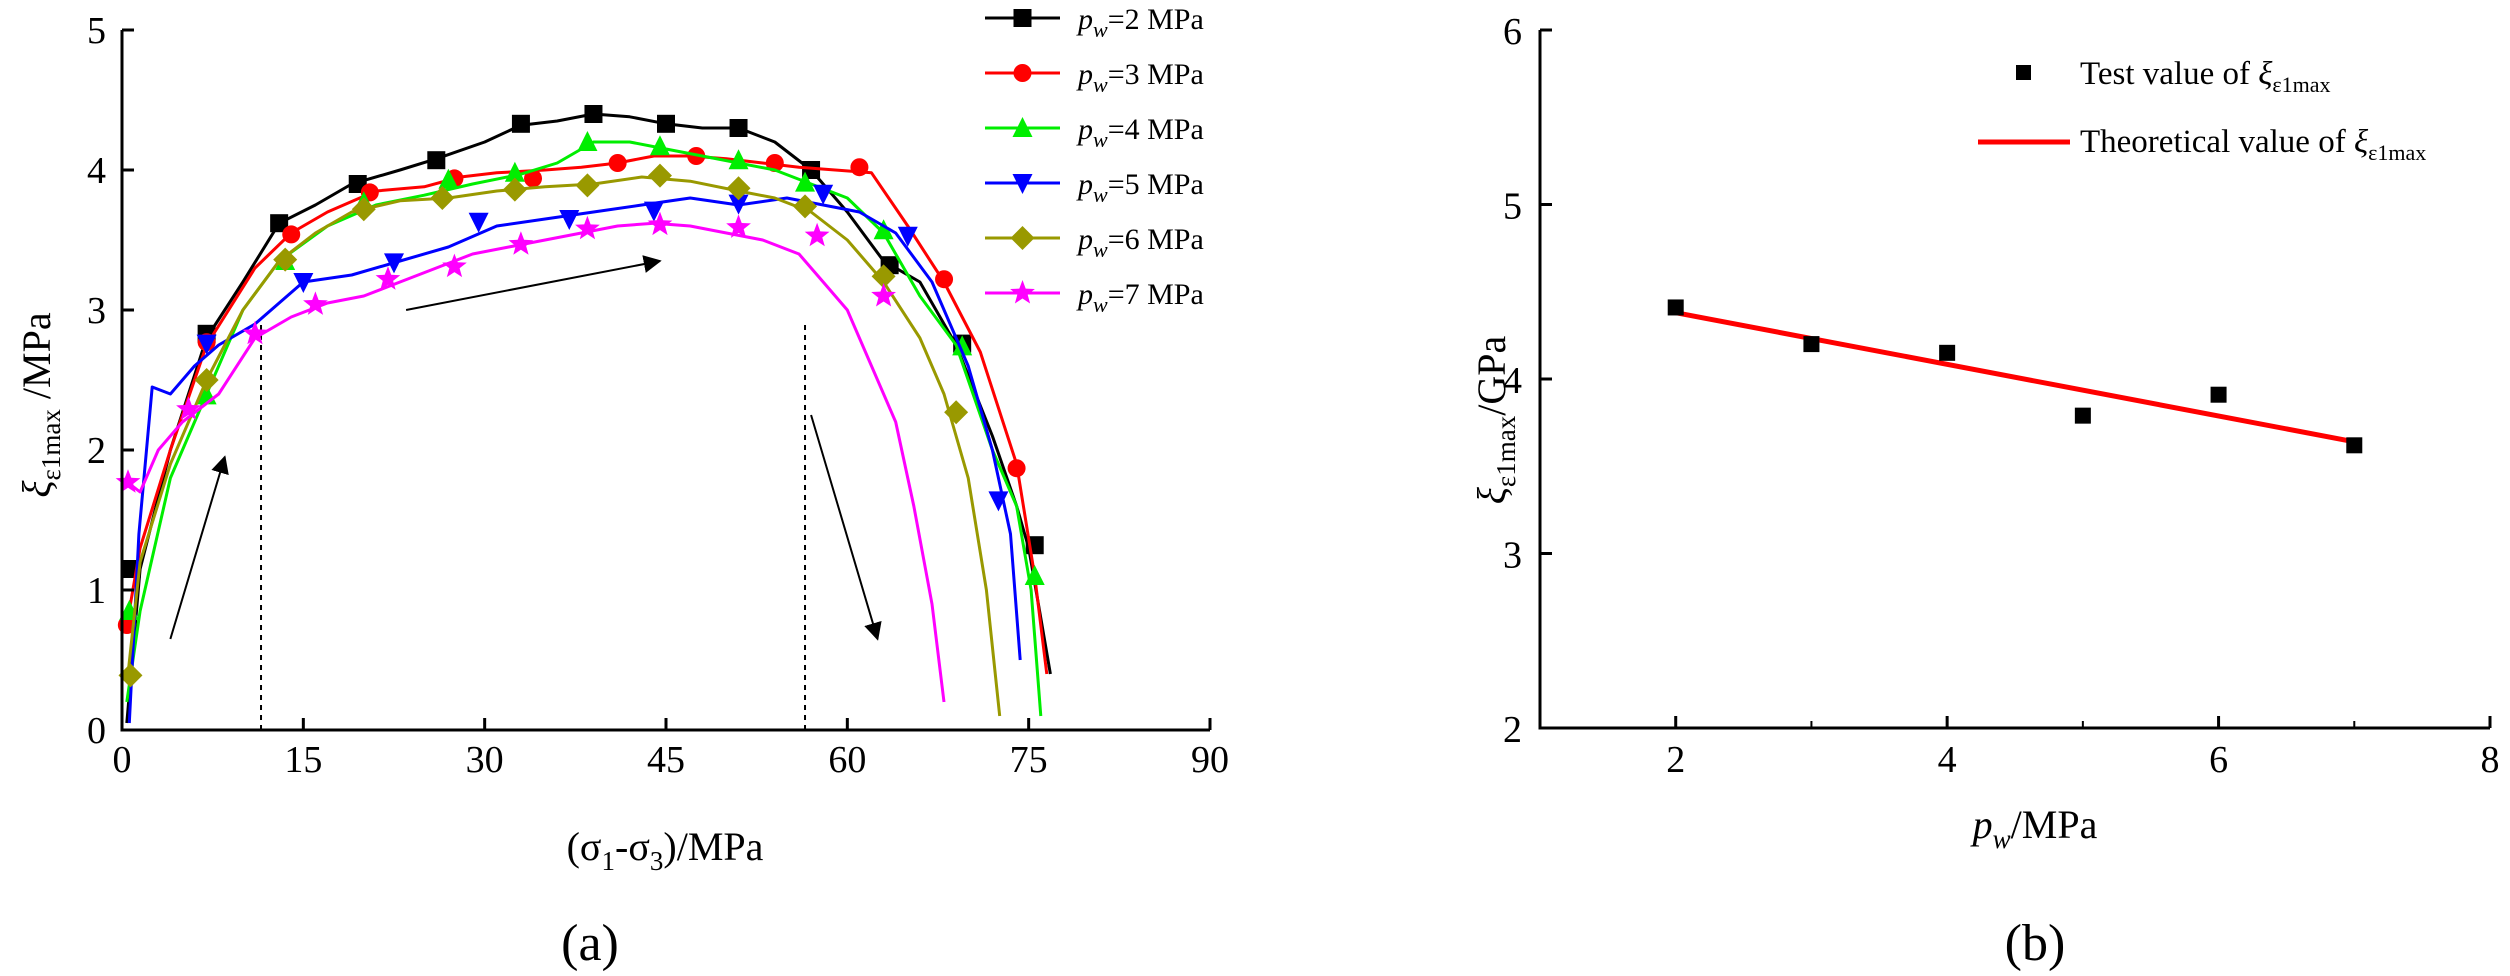  Describe the element at coordinates (40, 404) in the screenshot. I see `y-axis-label-a: ξε1max /MPa` at that location.